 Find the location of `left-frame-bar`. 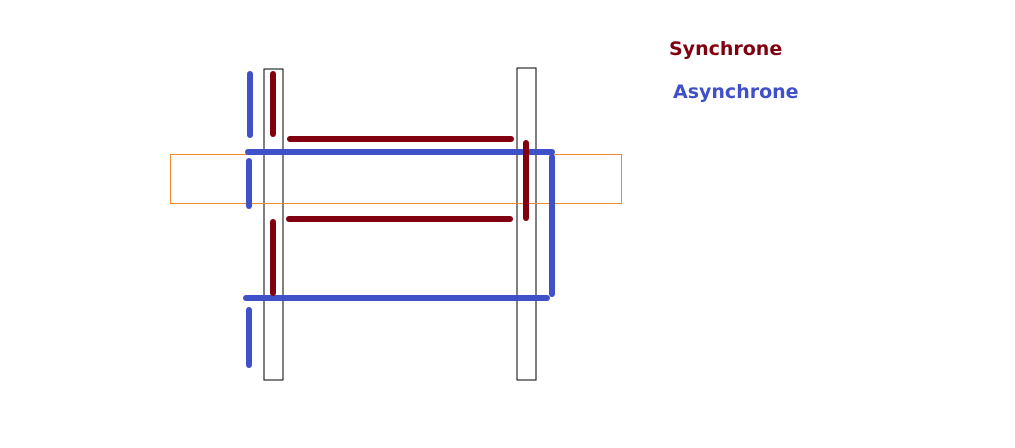

left-frame-bar is located at coordinates (273, 224).